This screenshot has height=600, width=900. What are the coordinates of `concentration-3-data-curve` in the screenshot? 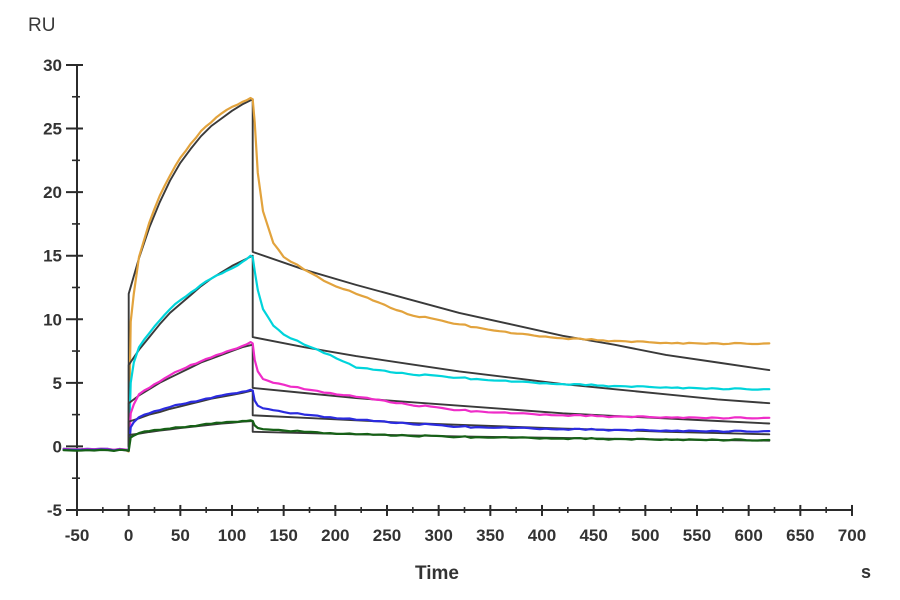 It's located at (416, 396).